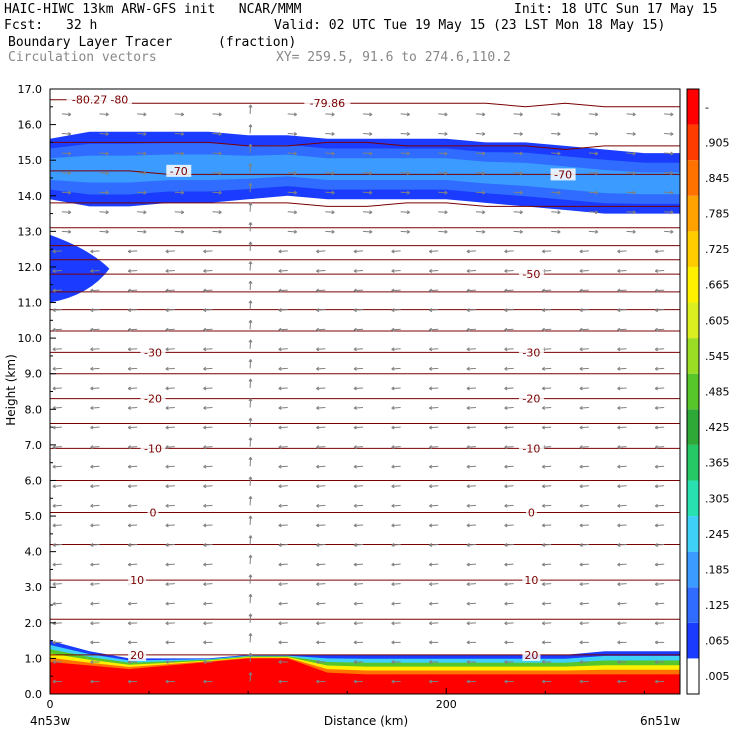 This screenshot has width=740, height=740. I want to click on contour-label: 20, so click(531, 655).